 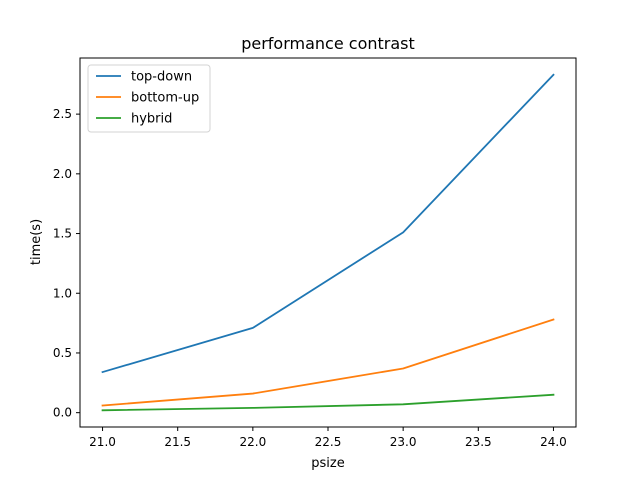 I want to click on x-tick-label: 21.0, so click(x=102, y=442).